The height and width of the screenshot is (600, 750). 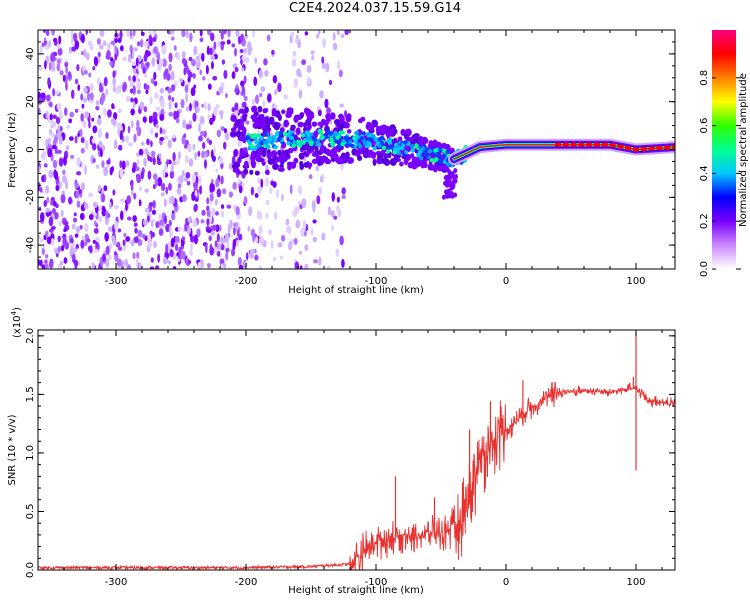 I want to click on spectrogram-drift-cell, so click(x=448, y=180).